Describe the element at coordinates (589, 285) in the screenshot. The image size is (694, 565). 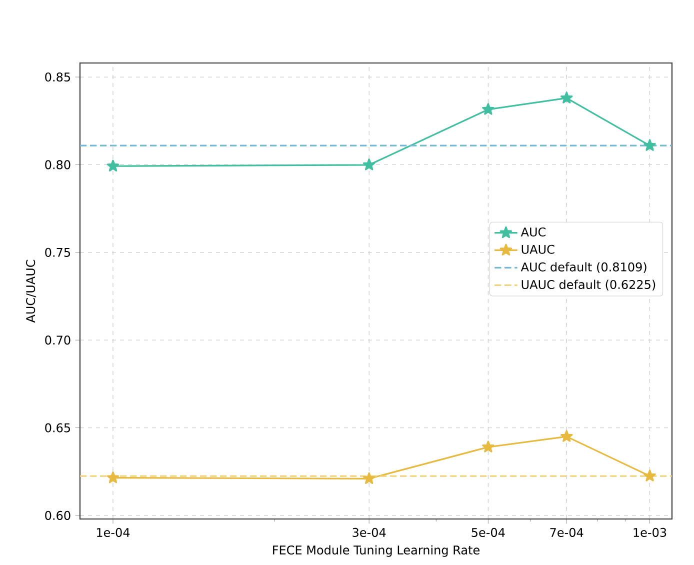
I see `legend-label: UAUC default (0.6225)` at that location.